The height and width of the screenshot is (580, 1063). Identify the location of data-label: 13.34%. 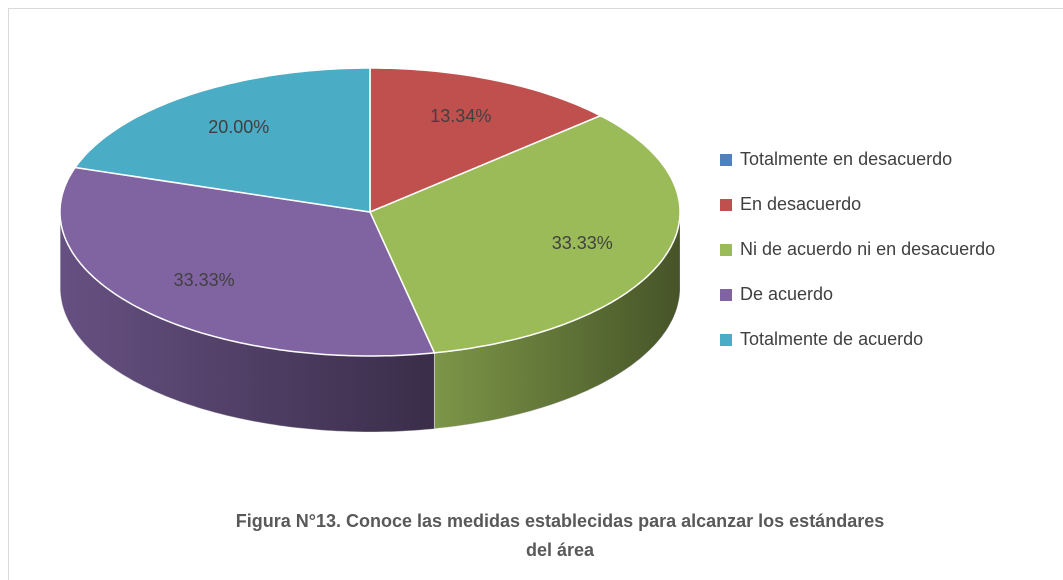
(460, 116).